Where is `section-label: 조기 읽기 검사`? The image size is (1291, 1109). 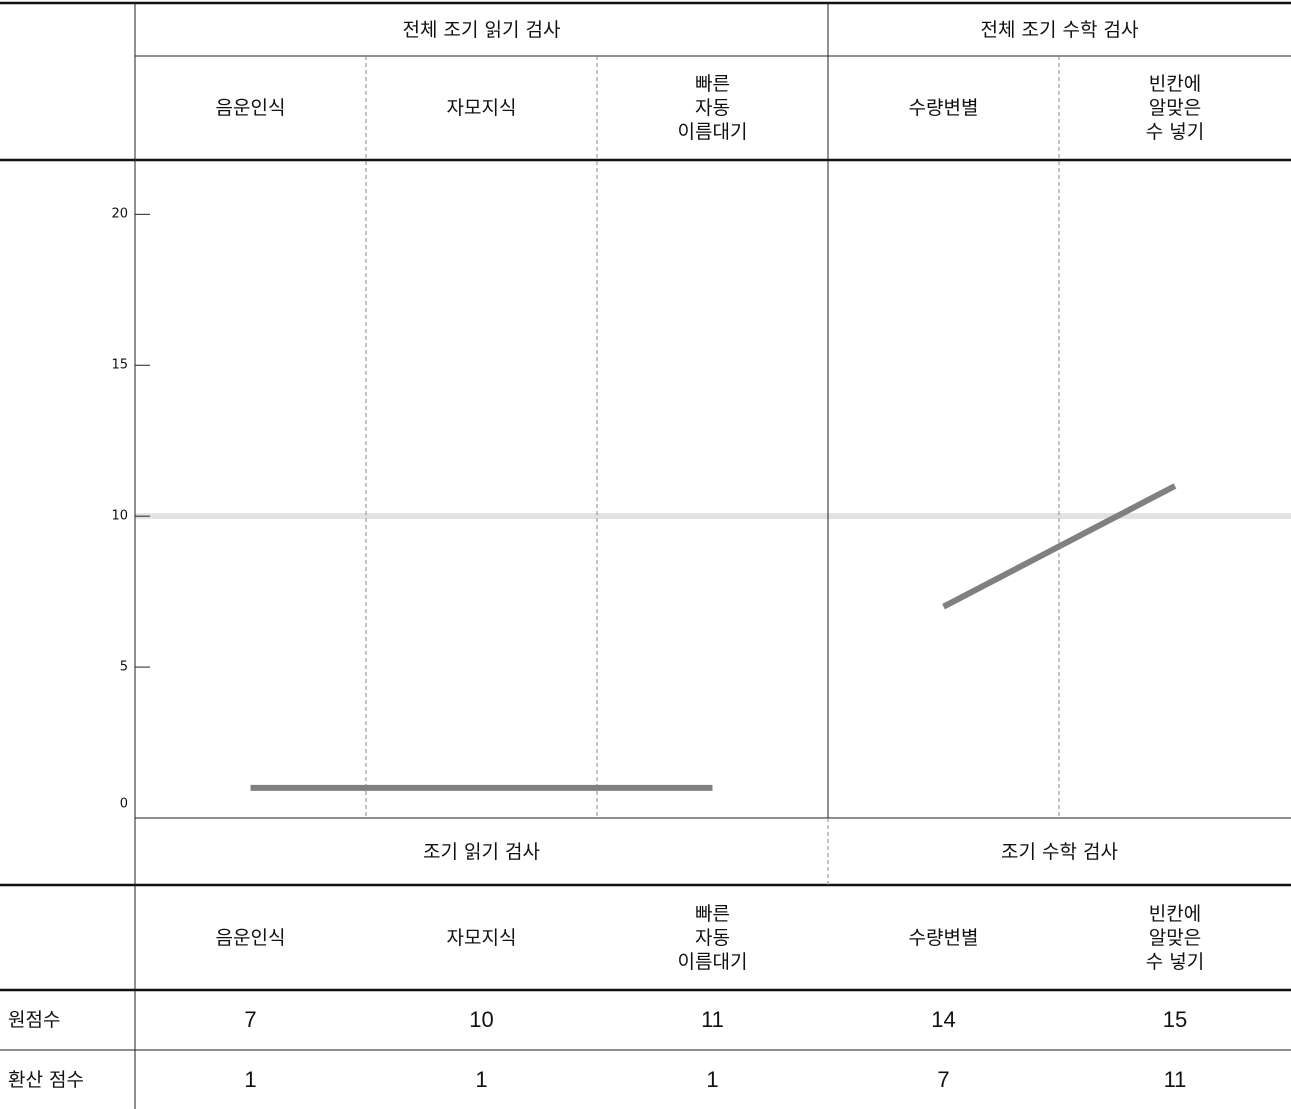
section-label: 조기 읽기 검사 is located at coordinates (481, 851).